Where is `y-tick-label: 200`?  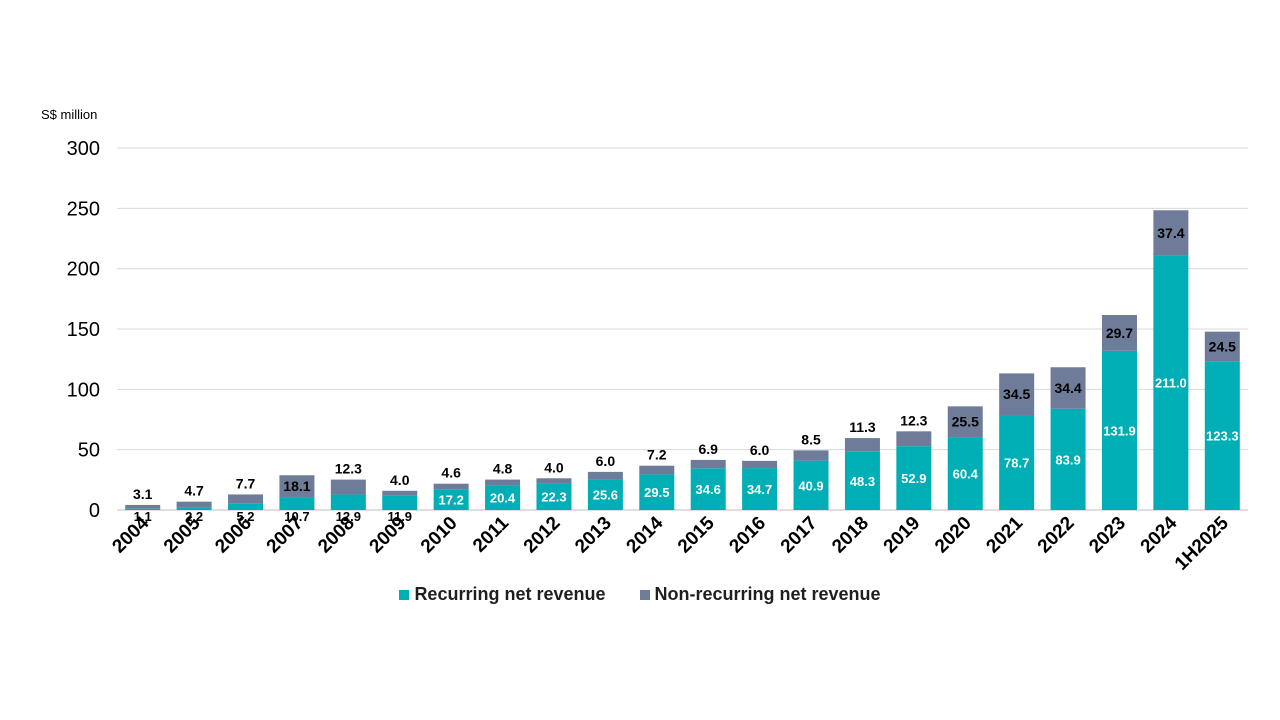
y-tick-label: 200 is located at coordinates (83, 270).